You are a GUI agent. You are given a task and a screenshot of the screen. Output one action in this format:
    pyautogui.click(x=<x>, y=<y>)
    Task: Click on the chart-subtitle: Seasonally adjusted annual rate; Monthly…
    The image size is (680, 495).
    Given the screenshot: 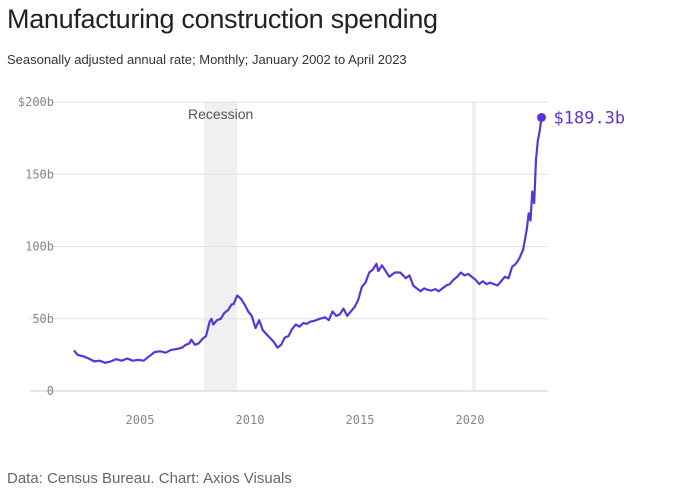 What is the action you would take?
    pyautogui.click(x=207, y=59)
    